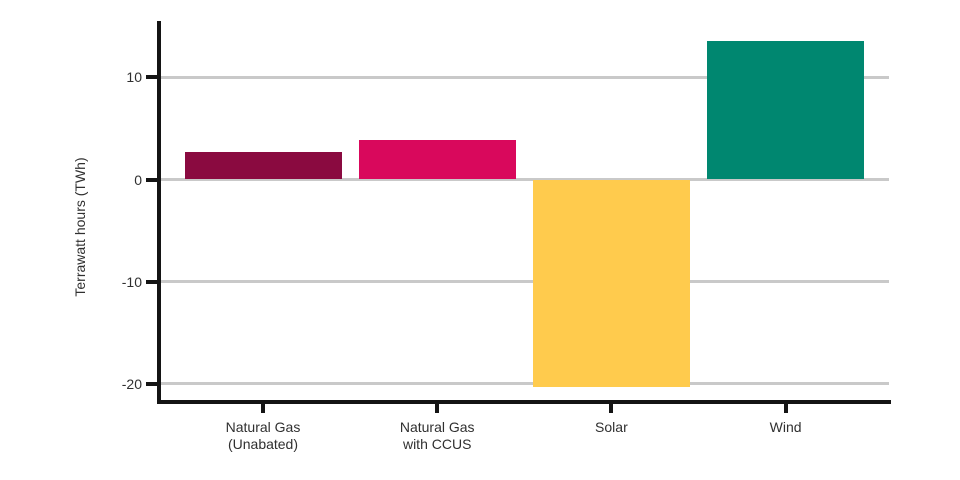 Image resolution: width=960 pixels, height=480 pixels. Describe the element at coordinates (131, 281) in the screenshot. I see `y-tick-label: -10` at that location.